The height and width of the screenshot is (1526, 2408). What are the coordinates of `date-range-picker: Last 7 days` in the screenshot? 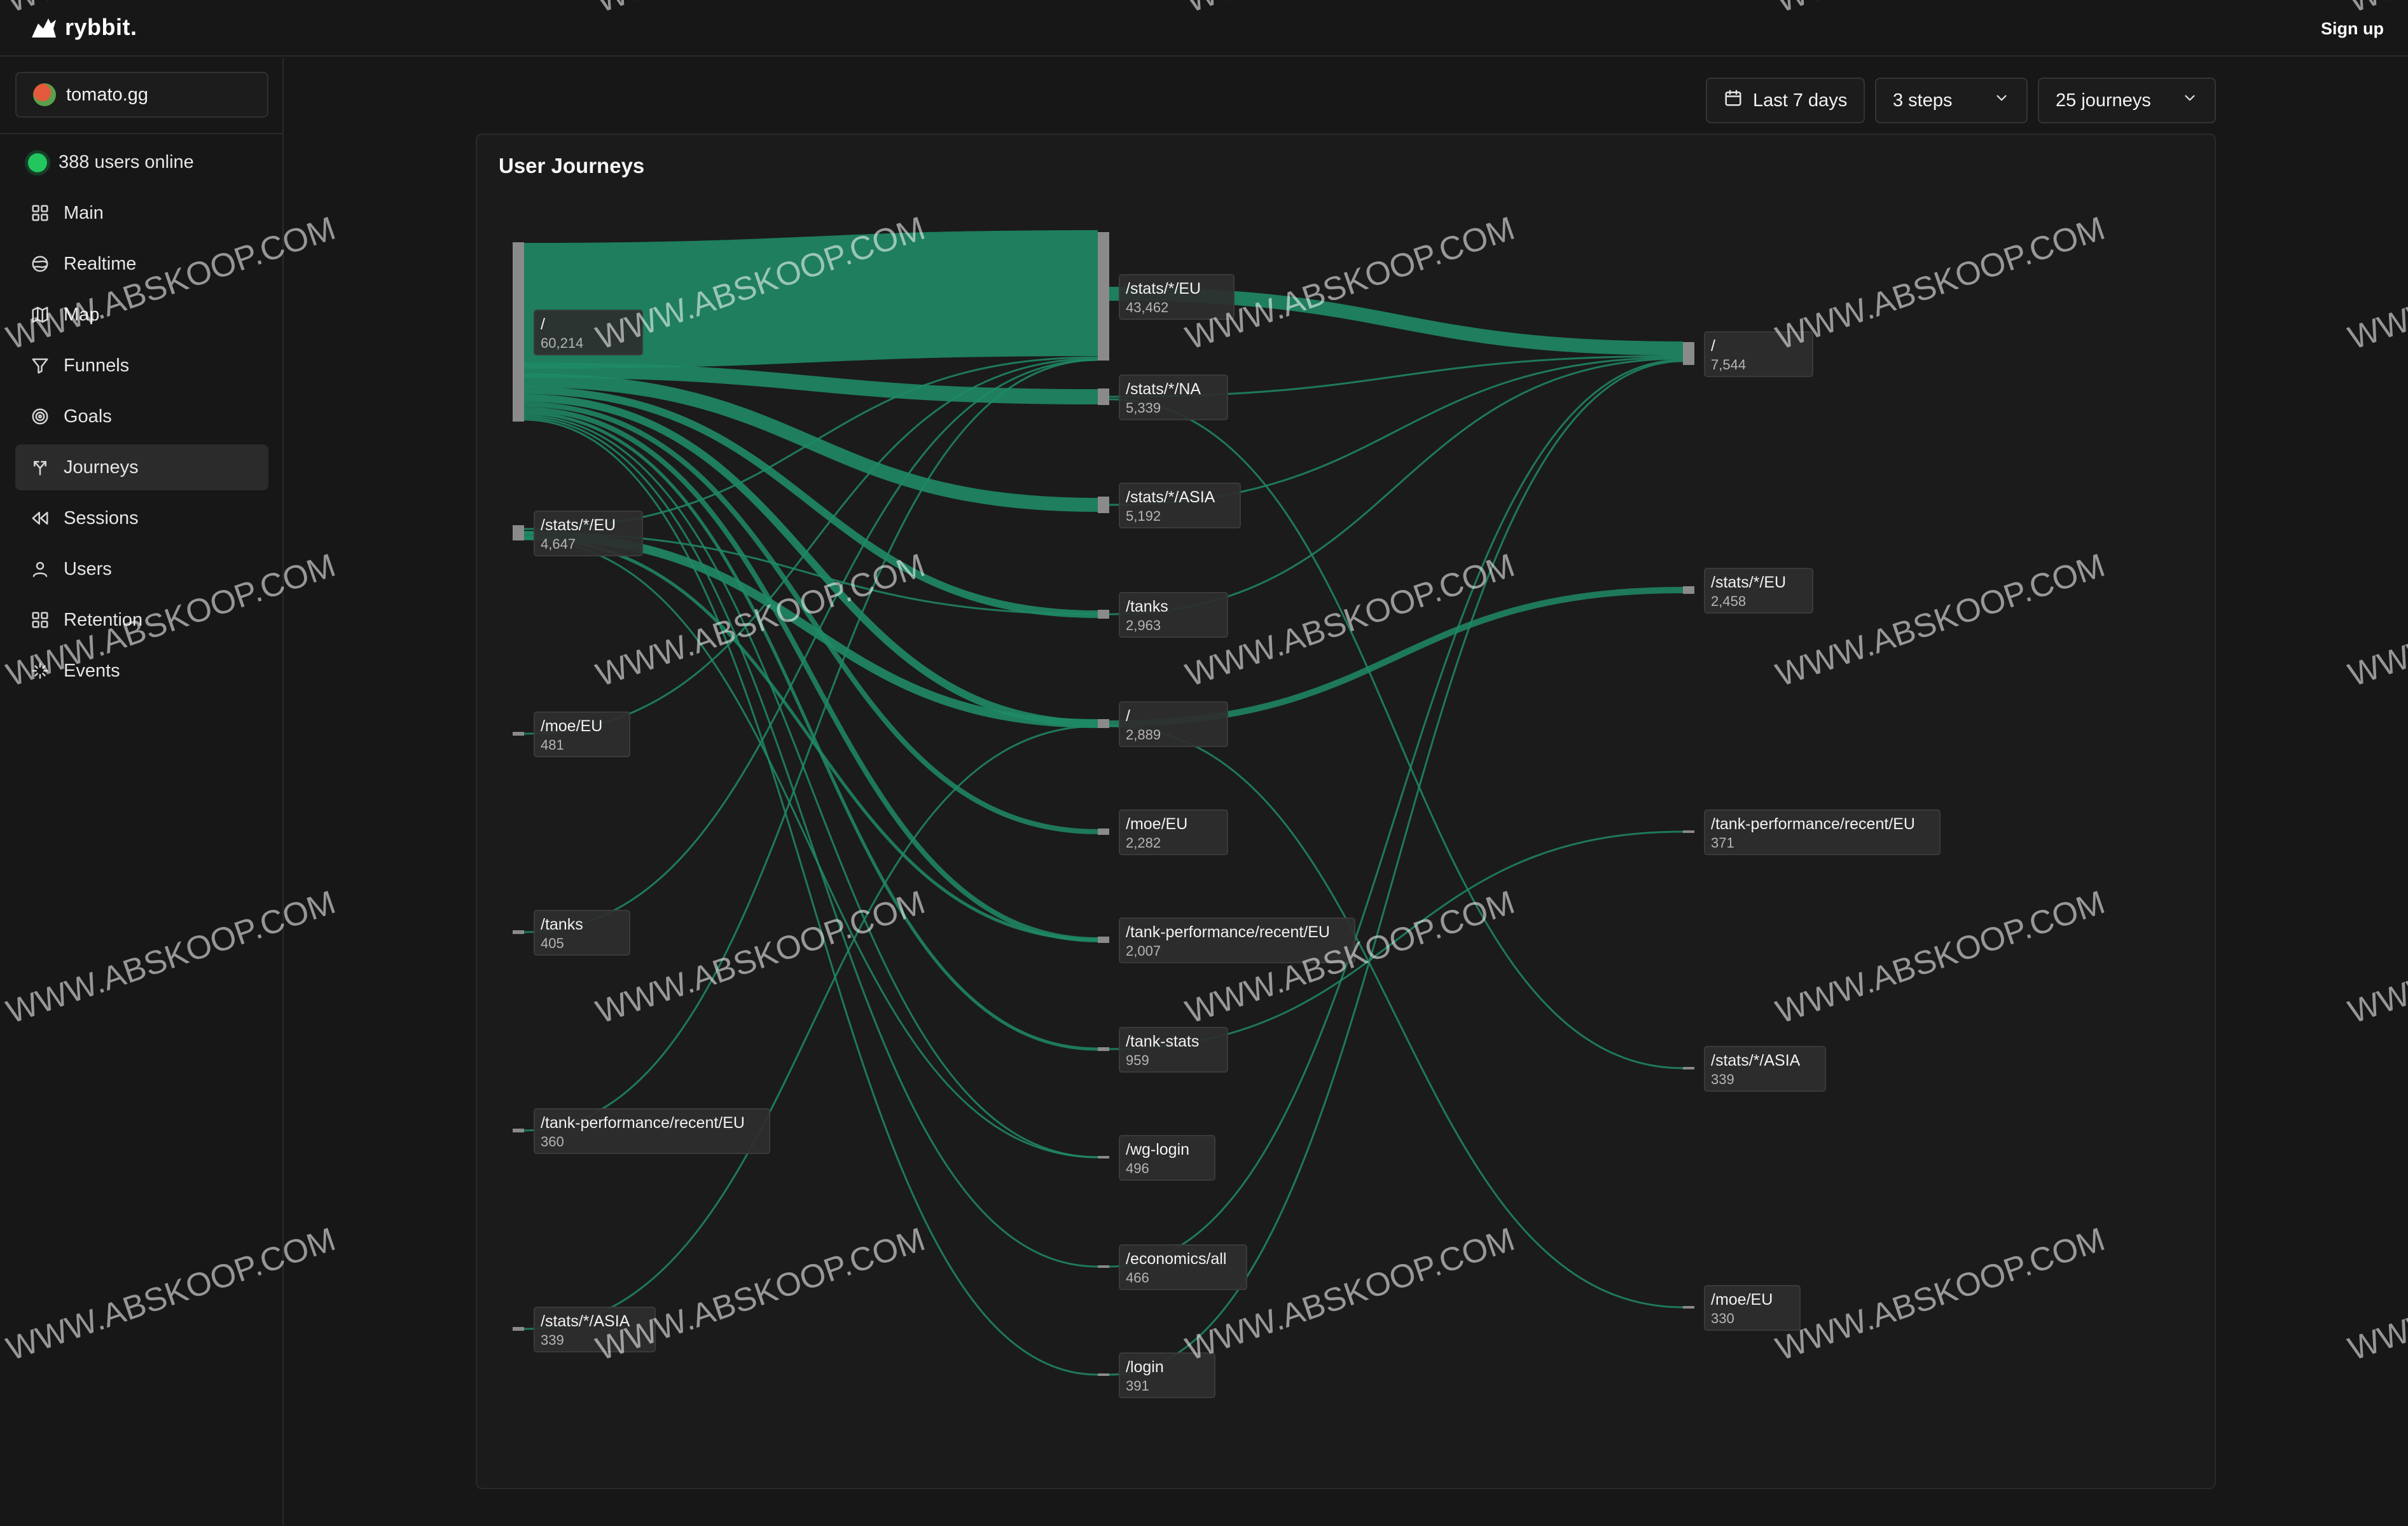 It's located at (1785, 100).